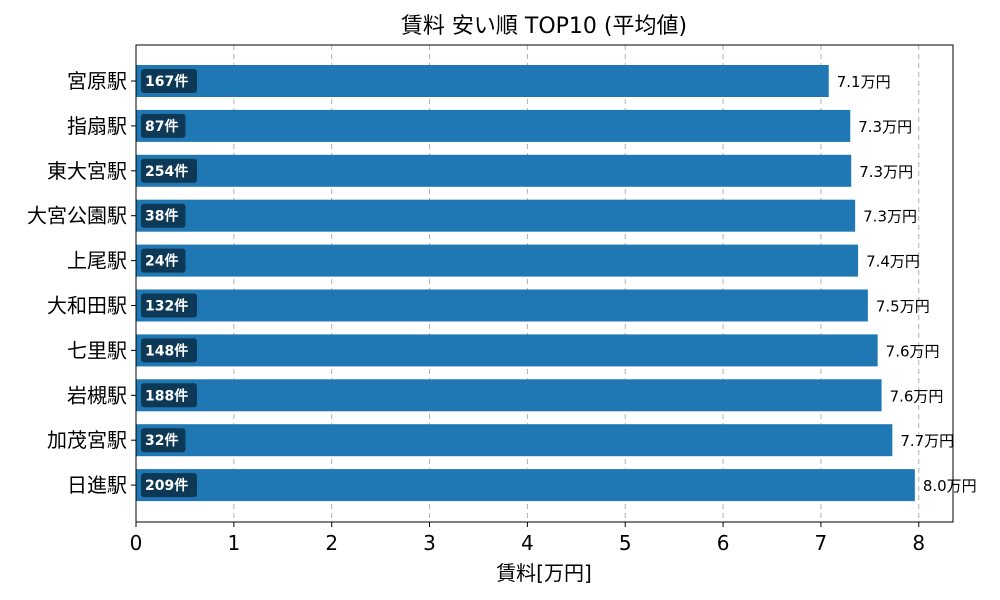  I want to click on y-tick-label-0: 宮原駅, so click(97, 81).